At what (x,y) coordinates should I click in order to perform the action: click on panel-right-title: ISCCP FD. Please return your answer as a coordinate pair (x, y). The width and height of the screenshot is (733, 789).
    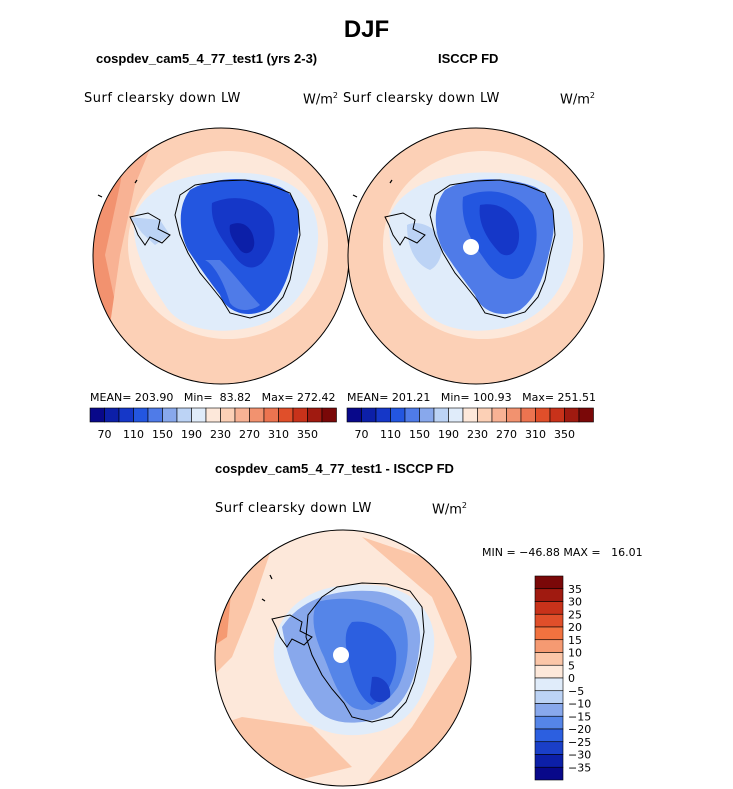
    Looking at the image, I should click on (468, 58).